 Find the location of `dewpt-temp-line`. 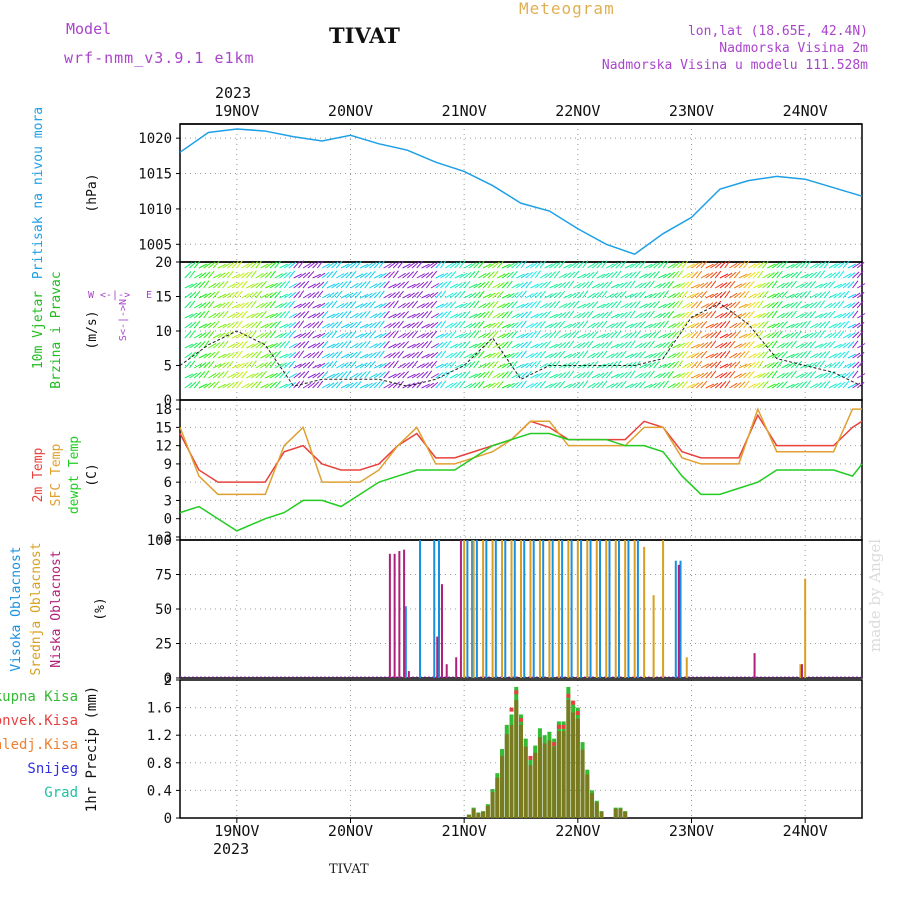

dewpt-temp-line is located at coordinates (521, 482).